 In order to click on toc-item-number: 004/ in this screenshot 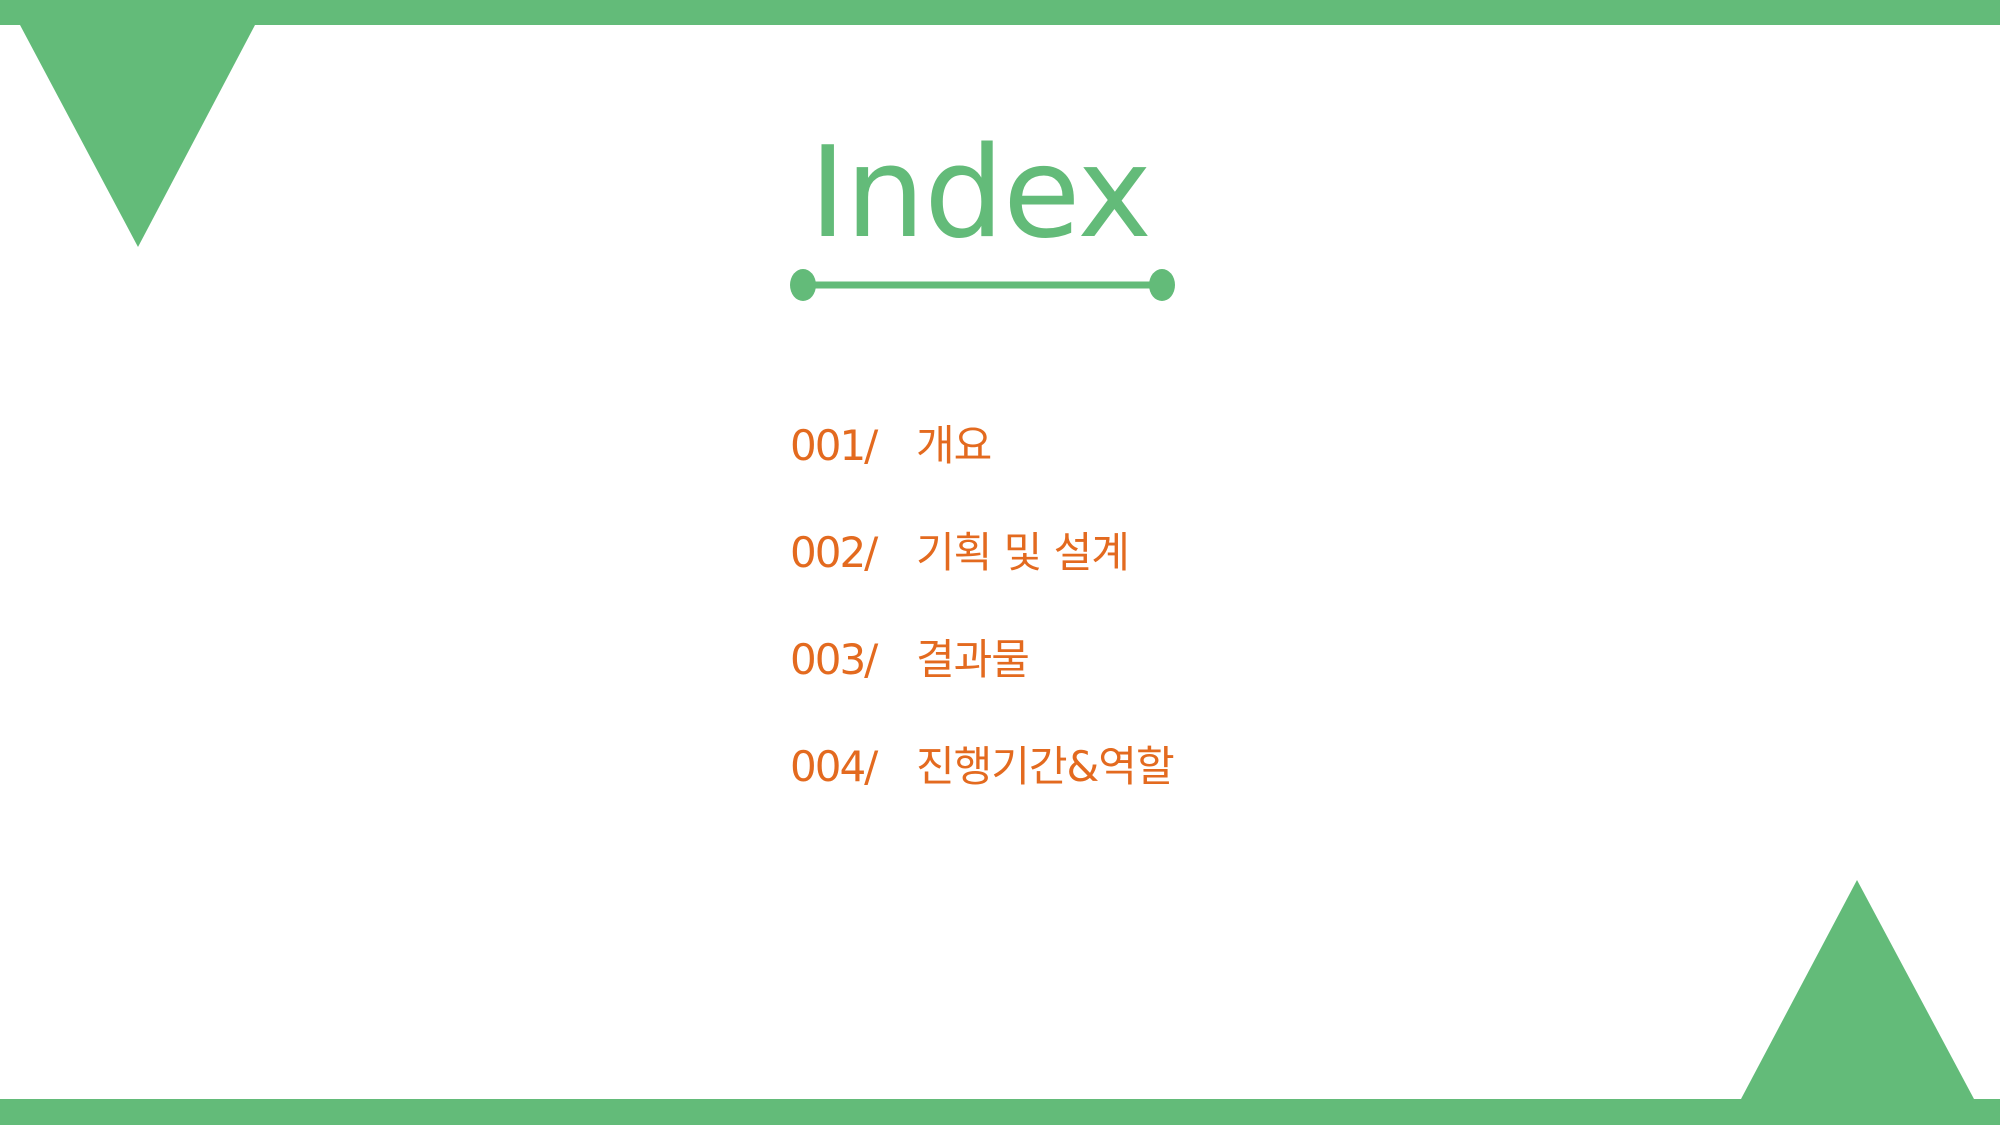, I will do `click(834, 766)`.